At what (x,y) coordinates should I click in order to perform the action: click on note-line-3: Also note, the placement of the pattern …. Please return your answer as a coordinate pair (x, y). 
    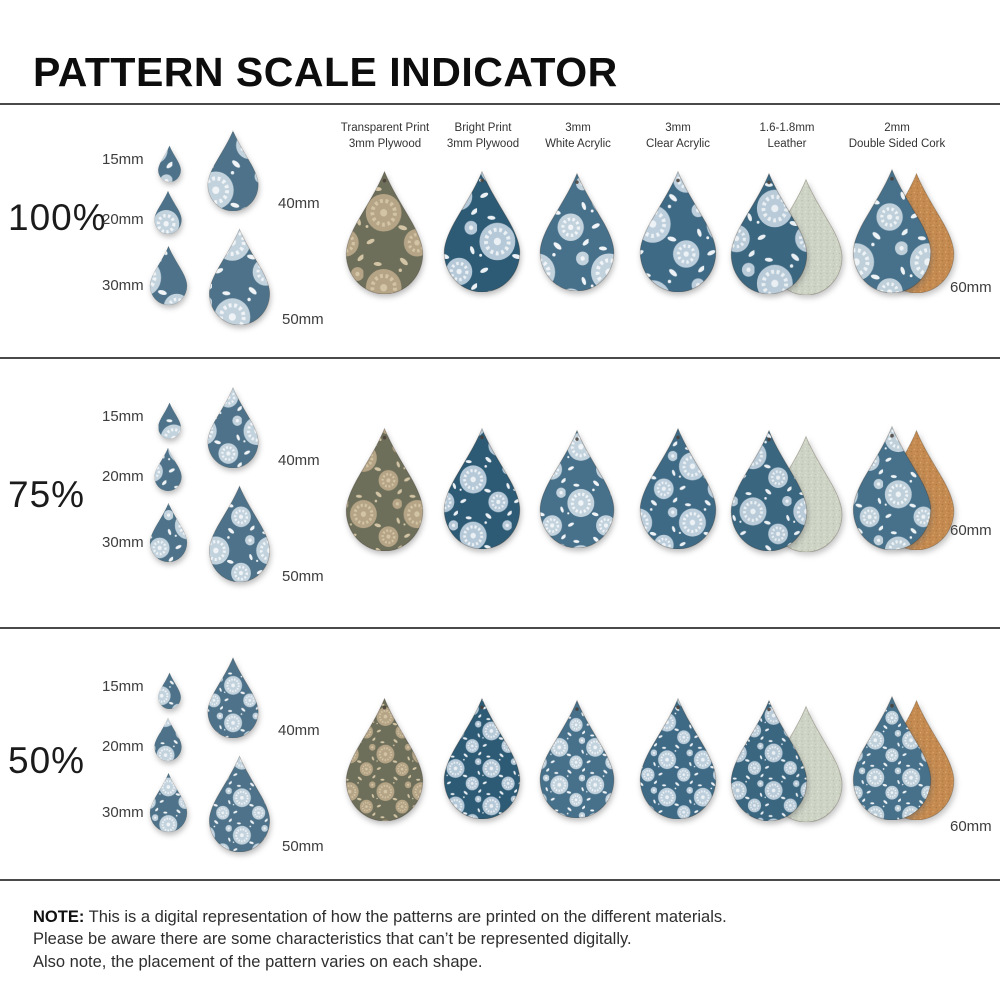
    Looking at the image, I should click on (258, 961).